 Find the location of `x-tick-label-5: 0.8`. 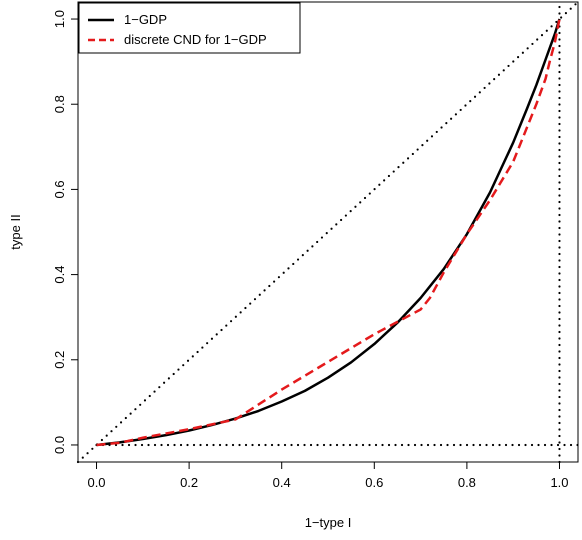

x-tick-label-5: 0.8 is located at coordinates (467, 482).